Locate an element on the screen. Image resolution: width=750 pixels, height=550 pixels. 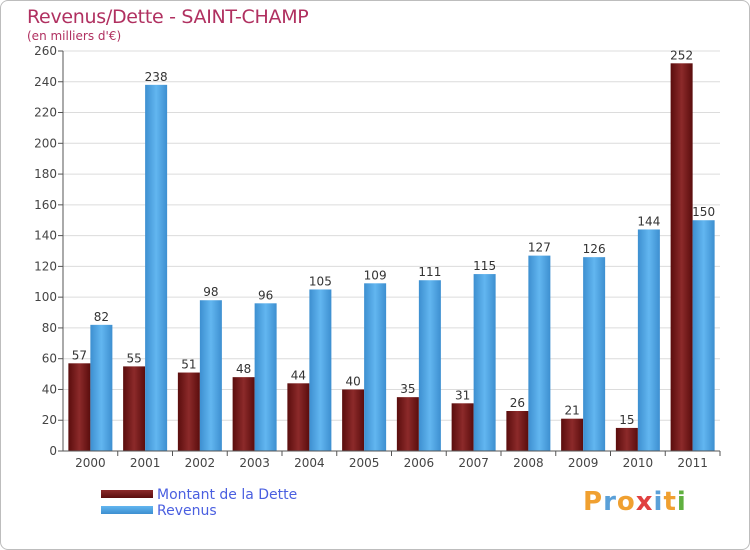
y-tick-label: 180 is located at coordinates (45, 174).